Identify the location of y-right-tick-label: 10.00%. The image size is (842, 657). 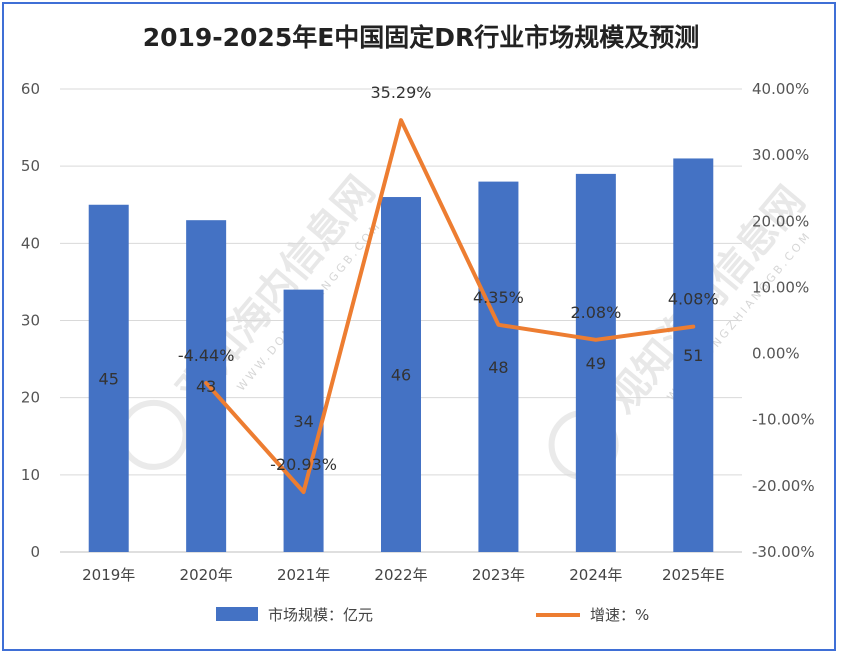
(780, 287).